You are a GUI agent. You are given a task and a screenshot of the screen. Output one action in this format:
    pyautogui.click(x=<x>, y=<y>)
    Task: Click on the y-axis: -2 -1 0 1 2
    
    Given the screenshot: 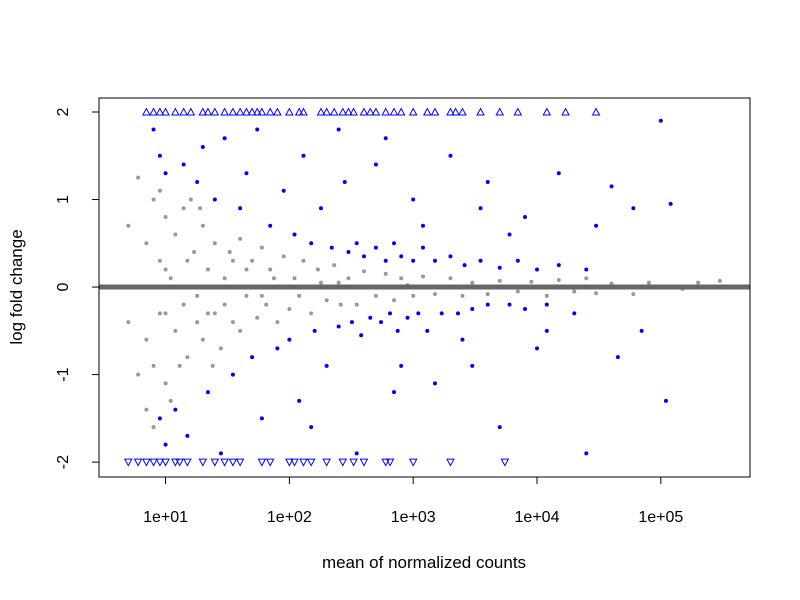 What is the action you would take?
    pyautogui.click(x=77, y=288)
    